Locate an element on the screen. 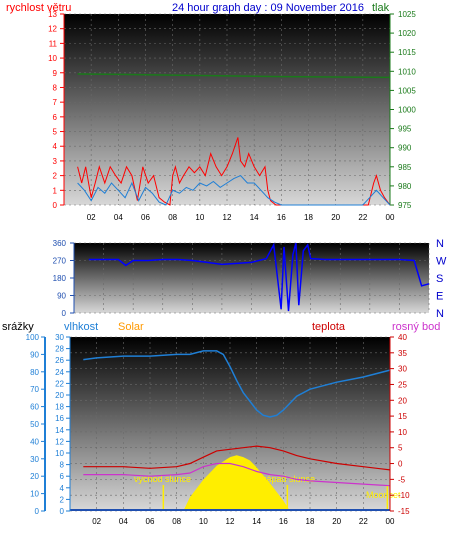  series-temperature is located at coordinates (237, 458).